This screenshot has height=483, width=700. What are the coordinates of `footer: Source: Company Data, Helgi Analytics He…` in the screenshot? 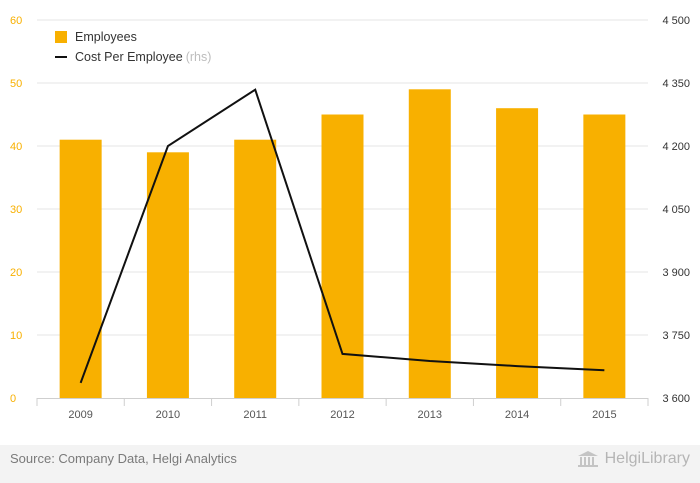 It's located at (350, 464).